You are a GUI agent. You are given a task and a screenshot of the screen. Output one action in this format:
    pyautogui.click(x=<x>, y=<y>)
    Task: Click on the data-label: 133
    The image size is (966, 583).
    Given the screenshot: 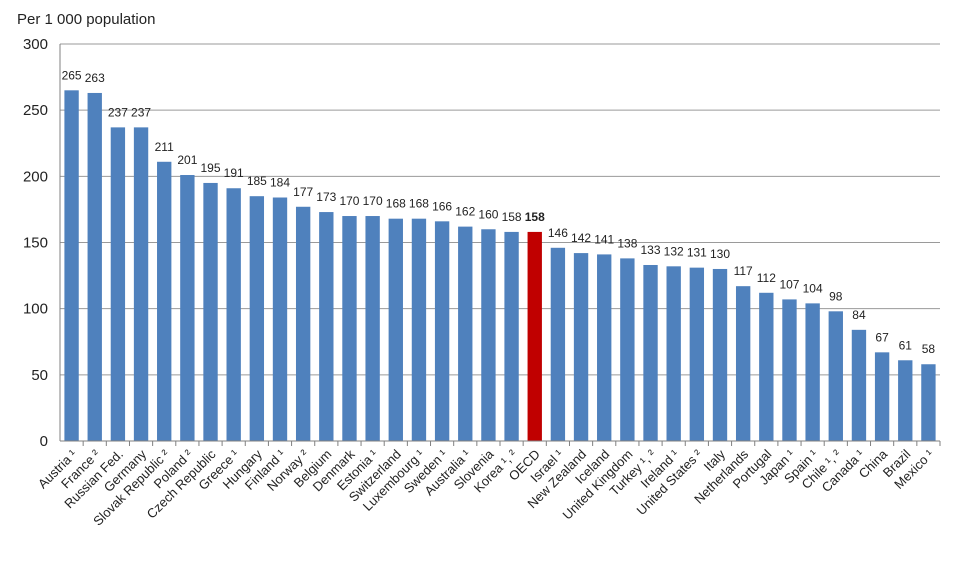 What is the action you would take?
    pyautogui.click(x=651, y=250)
    